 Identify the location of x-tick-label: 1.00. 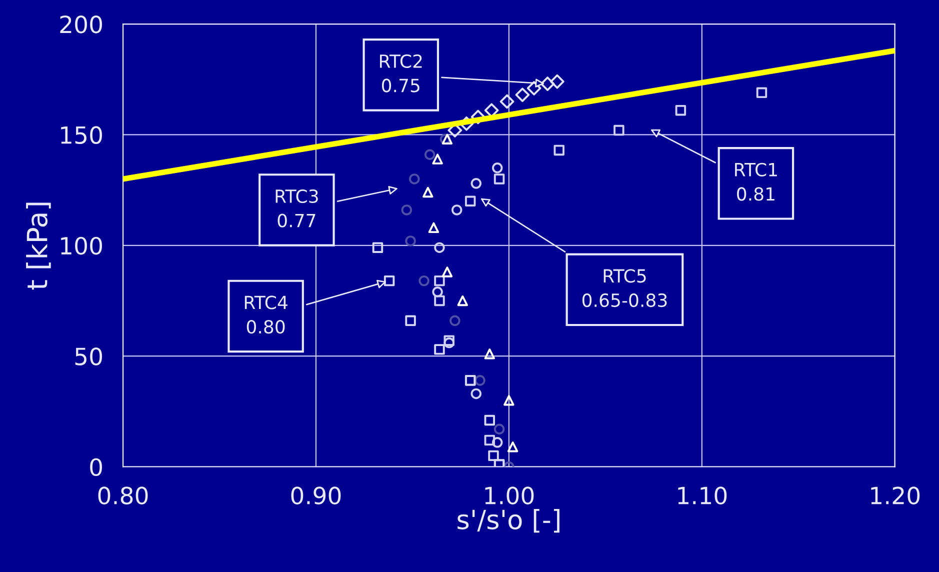
(509, 495).